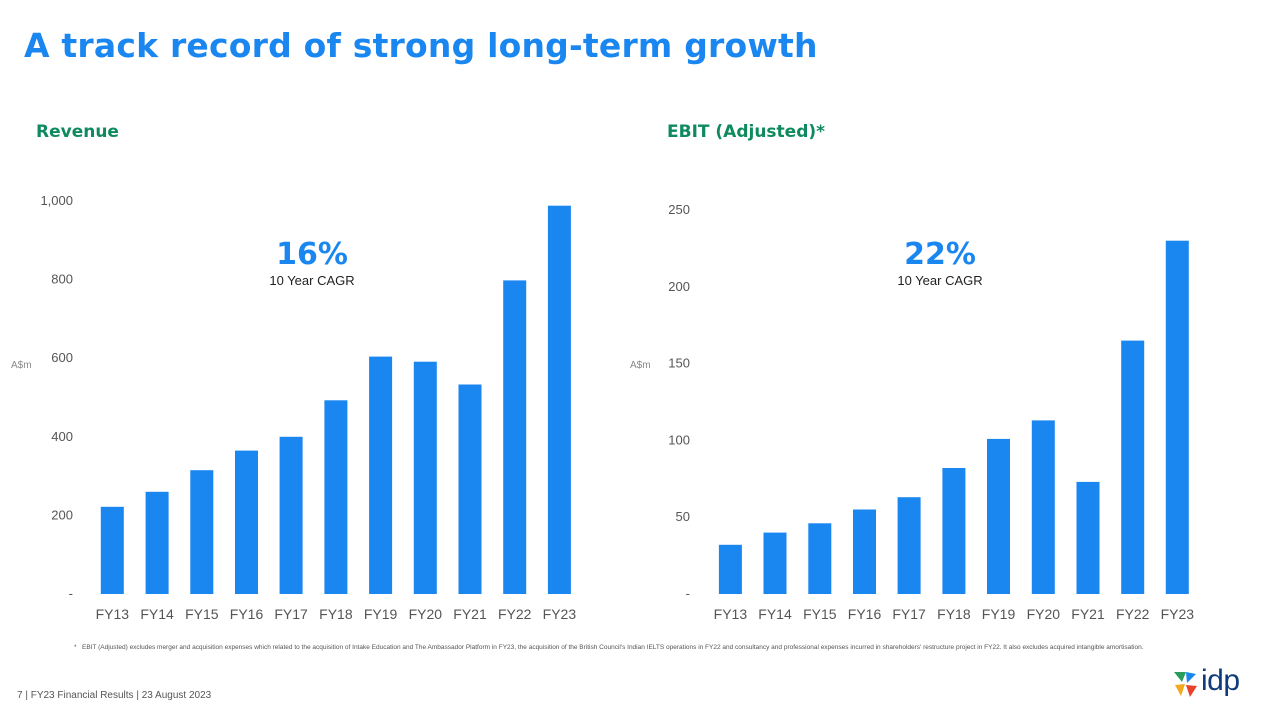  Describe the element at coordinates (640, 365) in the screenshot. I see `ebit-y-axis-label: A$m` at that location.